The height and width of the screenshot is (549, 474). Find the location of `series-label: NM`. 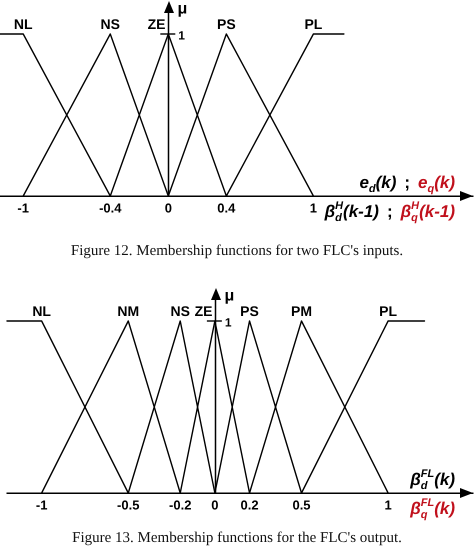

series-label: NM is located at coordinates (128, 311).